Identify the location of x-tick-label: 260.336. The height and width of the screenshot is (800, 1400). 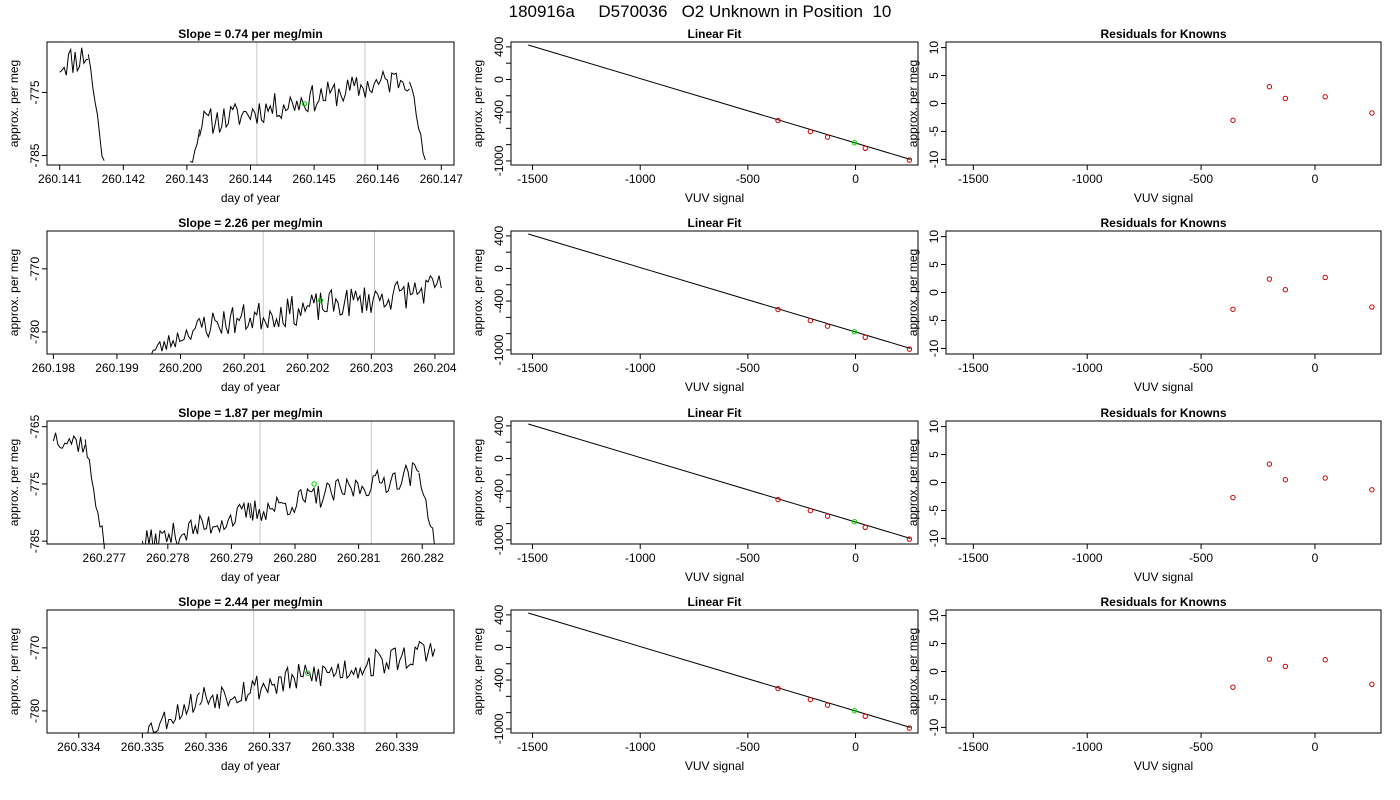
(206, 747).